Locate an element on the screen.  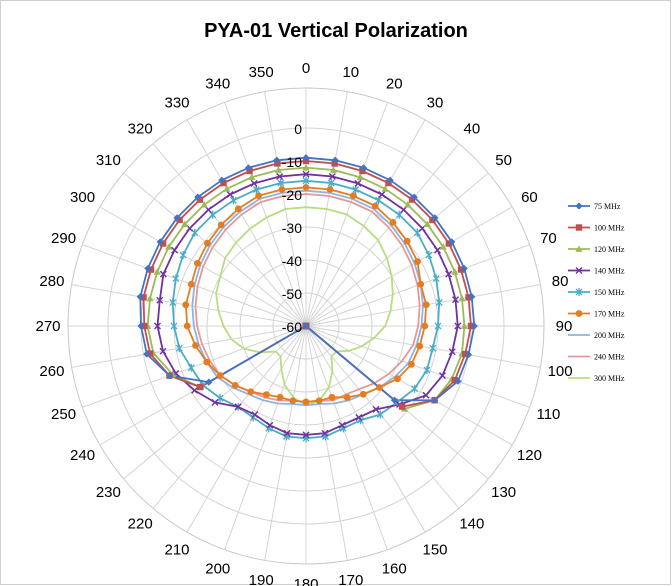
angle-label: 320 is located at coordinates (140, 128).